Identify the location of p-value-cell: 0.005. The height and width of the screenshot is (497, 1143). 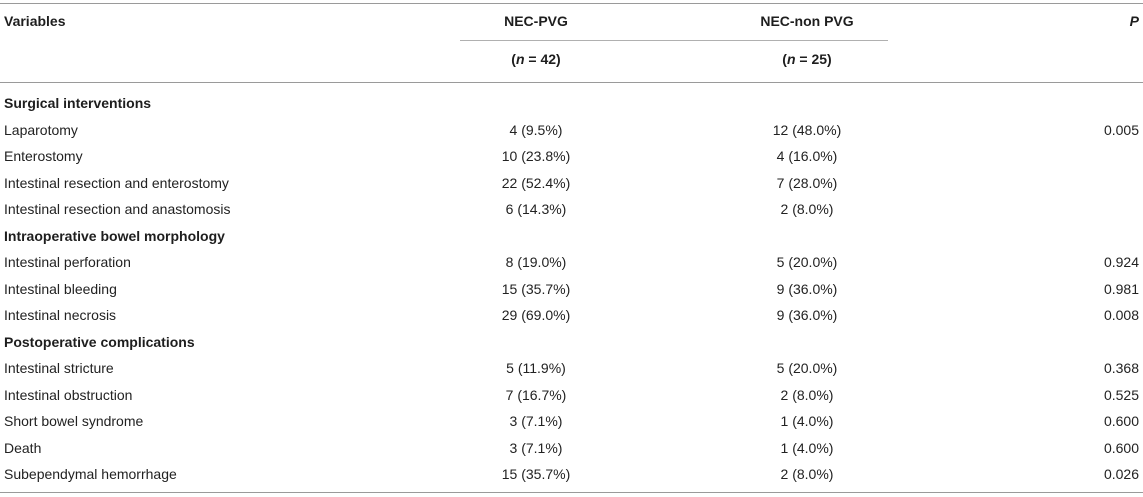
(1121, 129).